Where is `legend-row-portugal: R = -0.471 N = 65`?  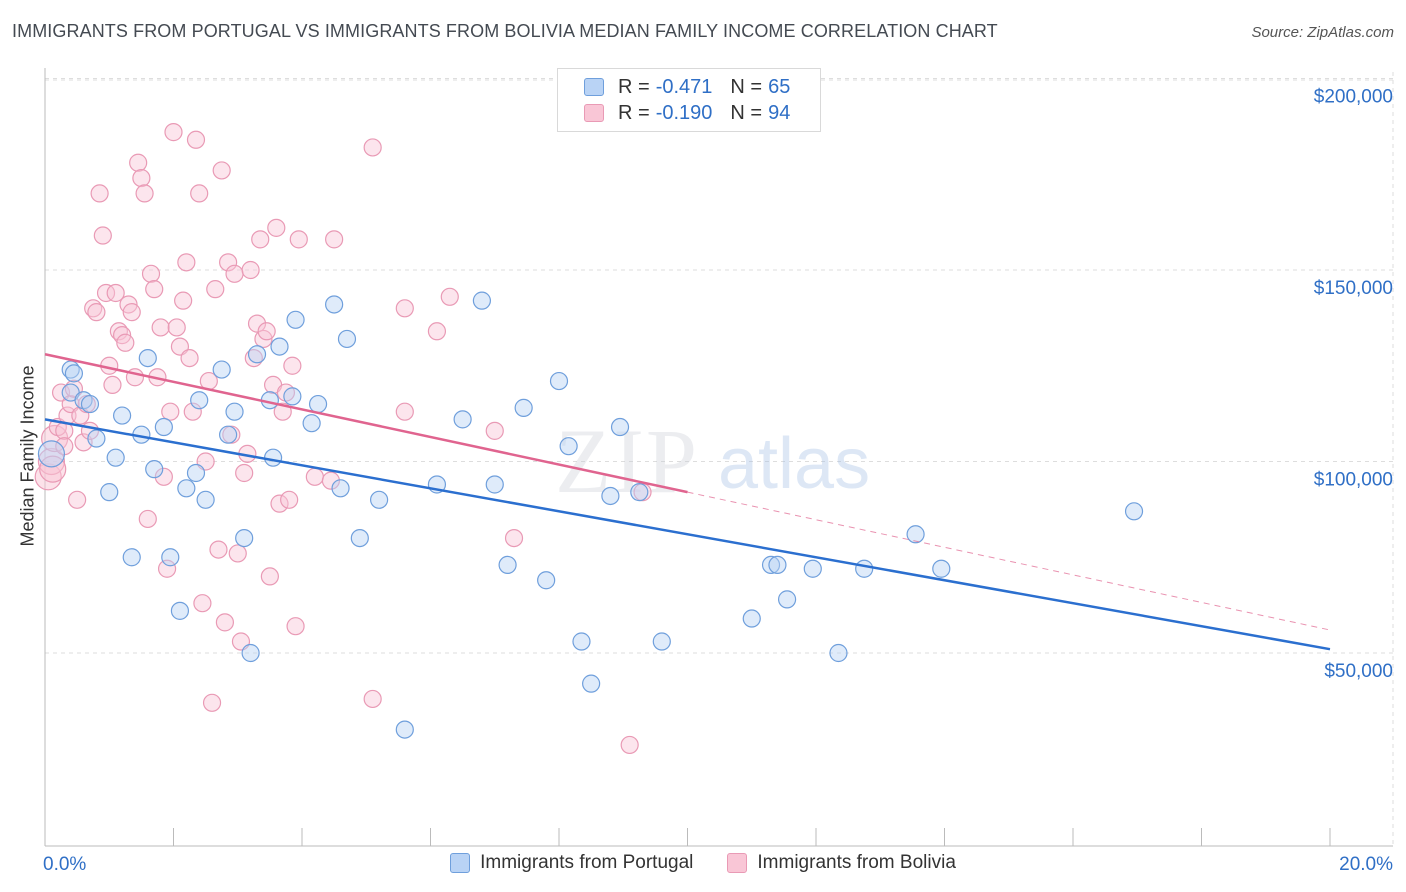
legend-row-portugal: R = -0.471 N = 65 is located at coordinates (687, 87).